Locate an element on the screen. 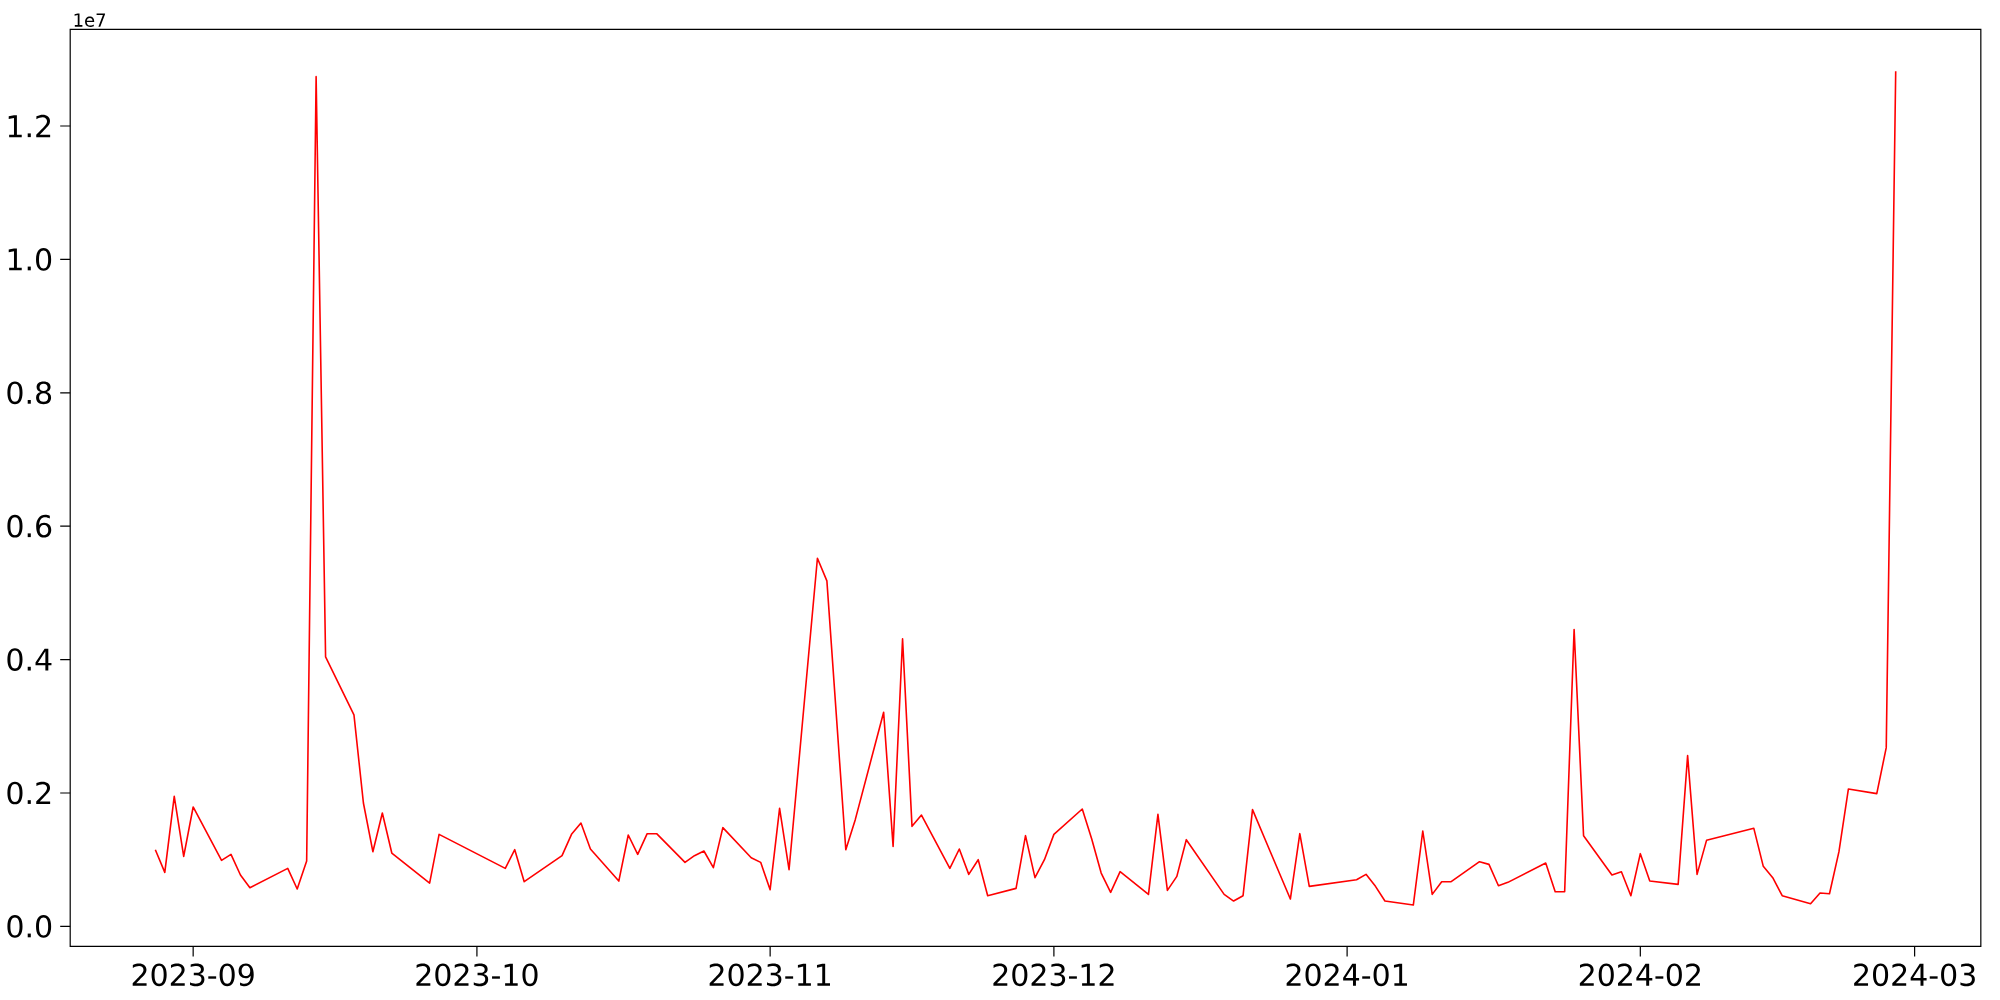  x-tick-label: 2023-11 is located at coordinates (769, 975).